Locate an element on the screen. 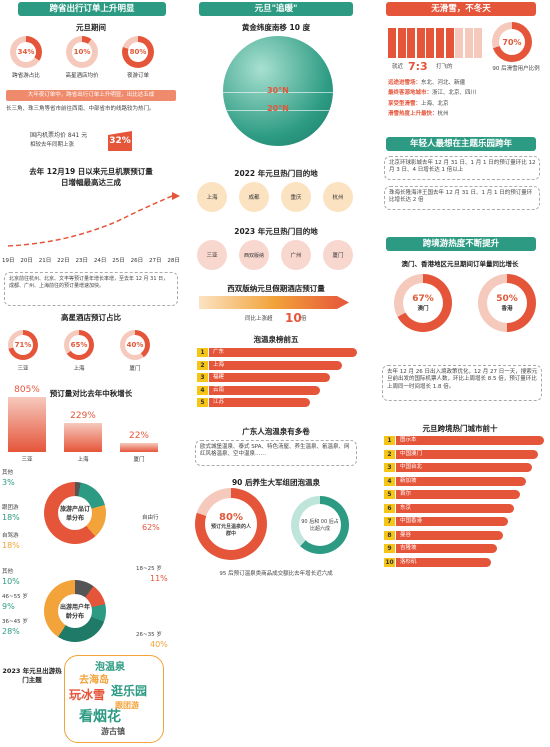 This screenshot has height=747, width=550. donut2-other-pct: 10% is located at coordinates (11, 581).